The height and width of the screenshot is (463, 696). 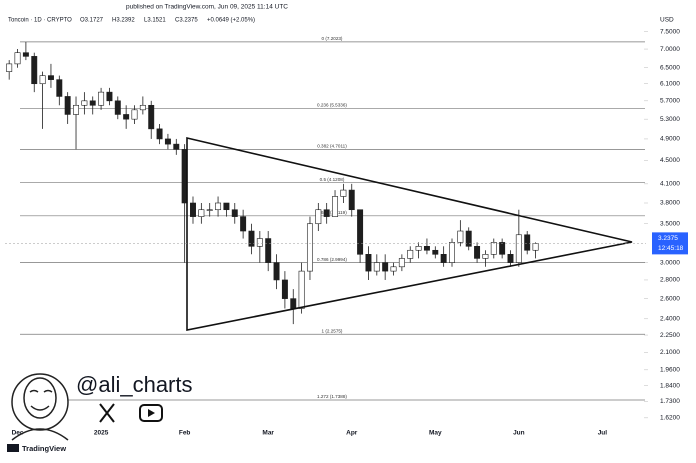 I want to click on avatar-features, so click(x=41, y=400).